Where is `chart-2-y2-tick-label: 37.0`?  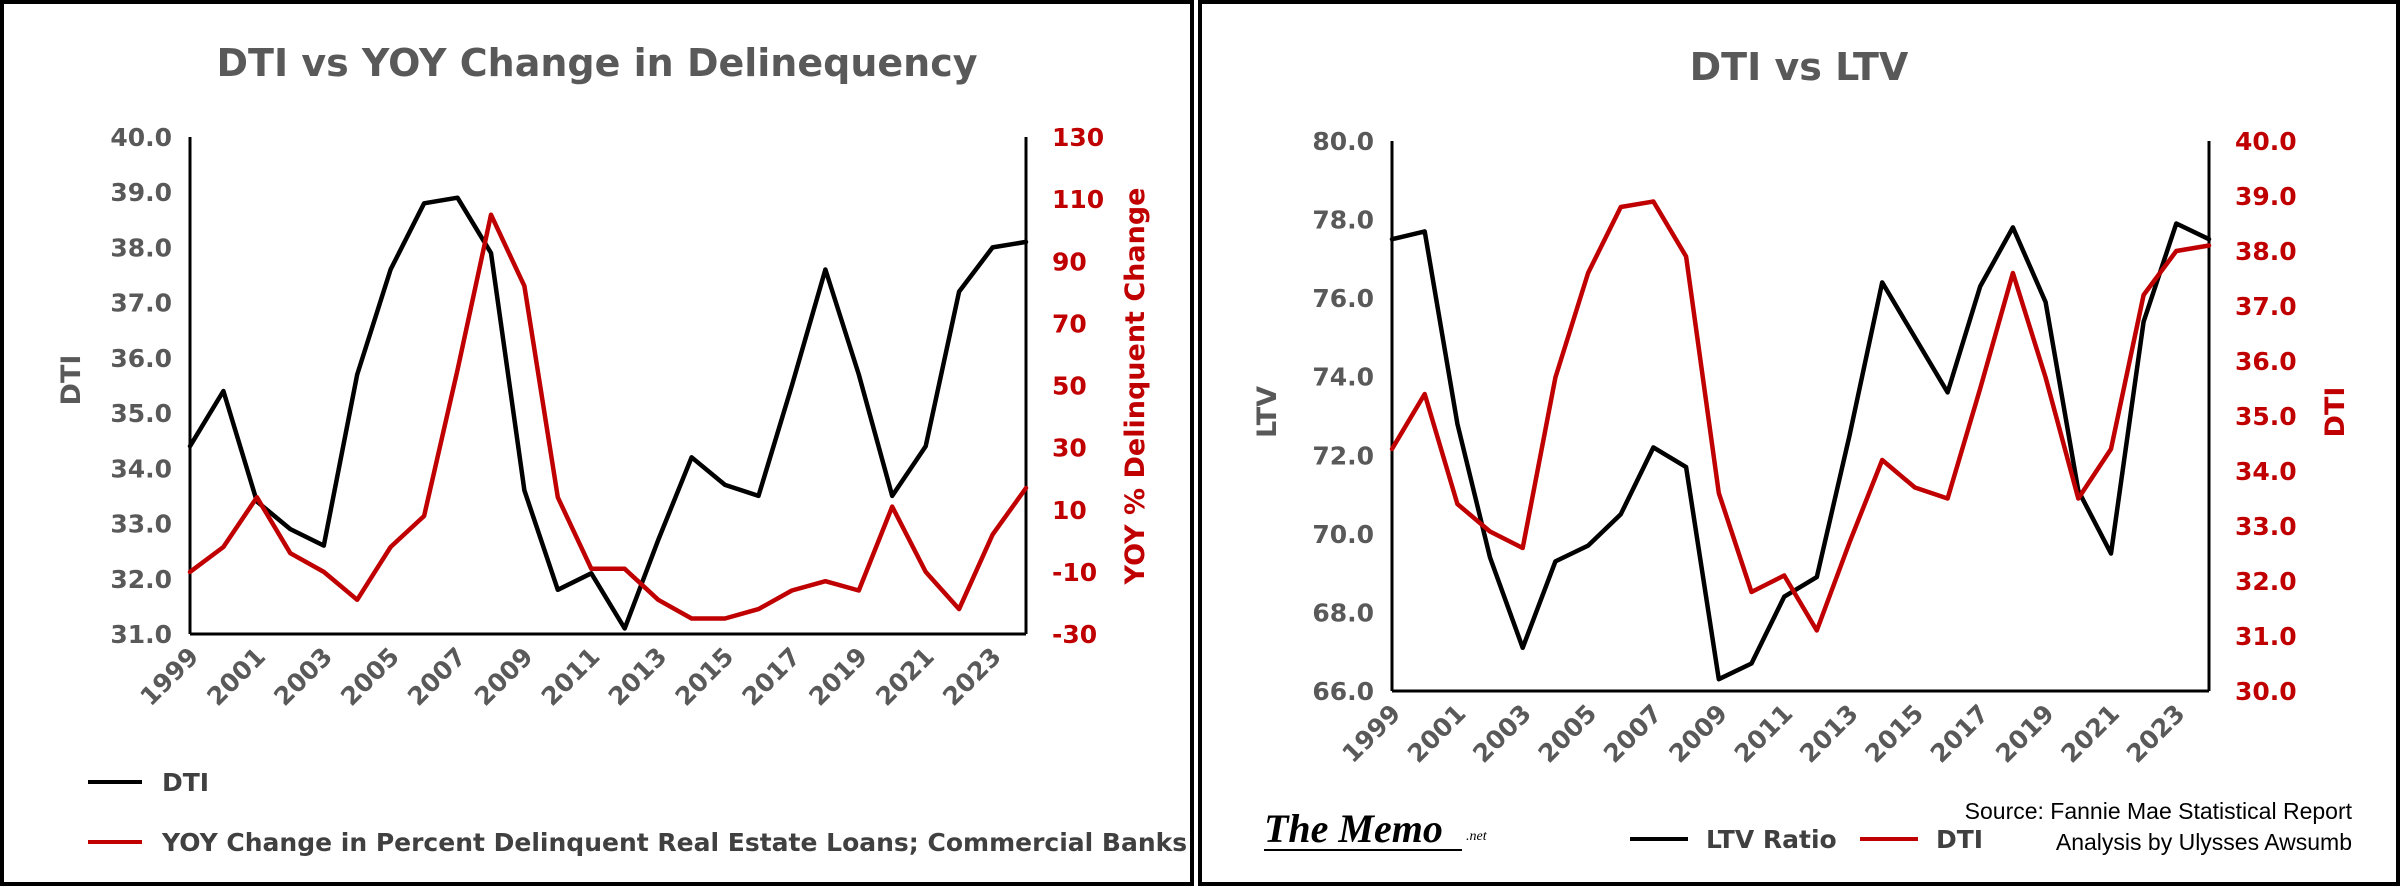
chart-2-y2-tick-label: 37.0 is located at coordinates (2266, 306).